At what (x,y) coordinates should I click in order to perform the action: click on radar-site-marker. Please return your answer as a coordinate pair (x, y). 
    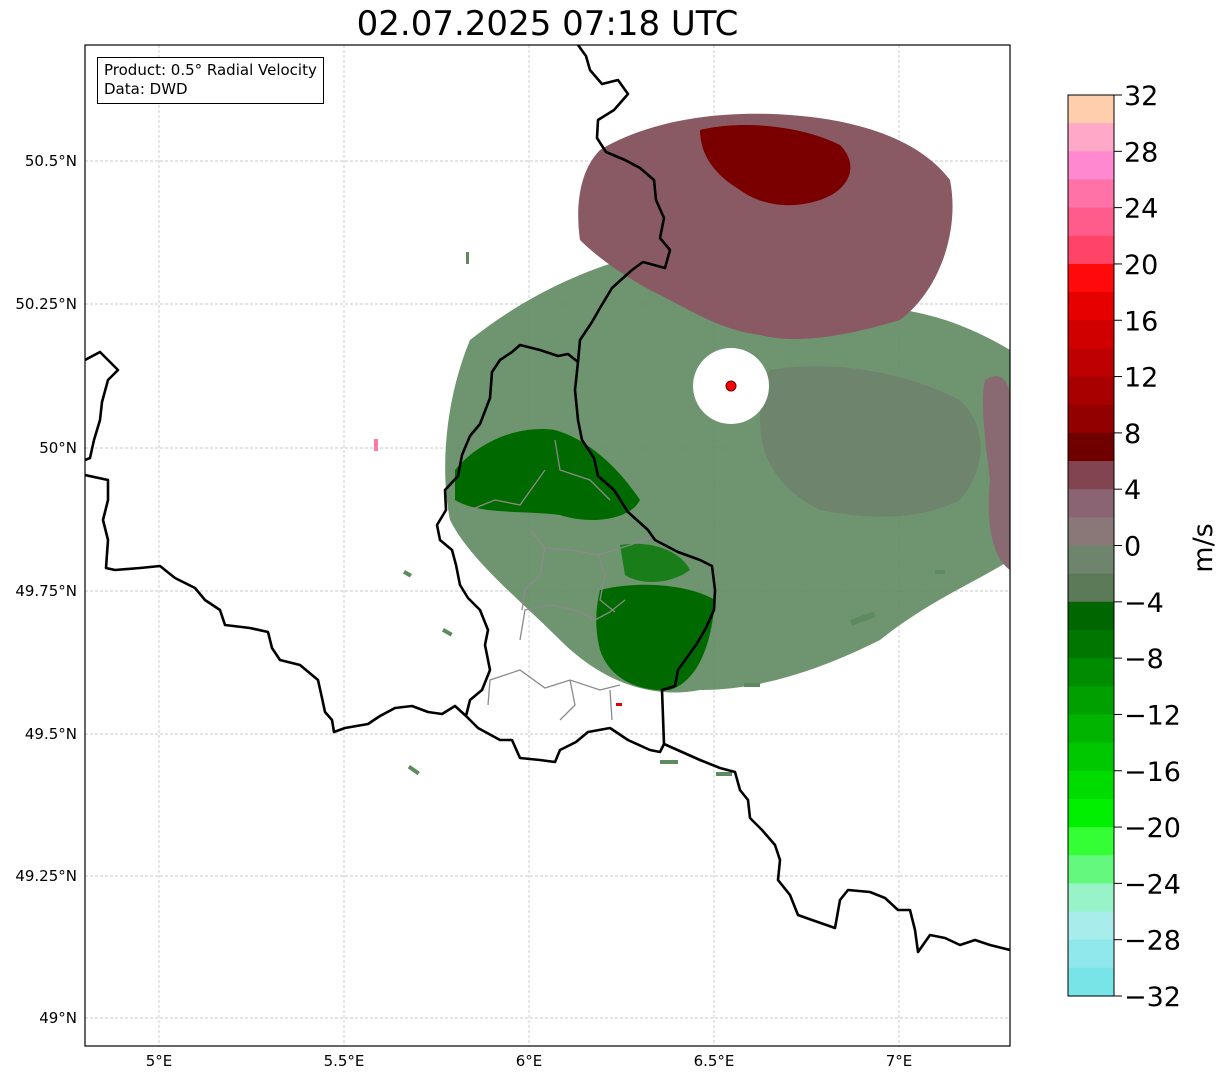
    Looking at the image, I should click on (731, 386).